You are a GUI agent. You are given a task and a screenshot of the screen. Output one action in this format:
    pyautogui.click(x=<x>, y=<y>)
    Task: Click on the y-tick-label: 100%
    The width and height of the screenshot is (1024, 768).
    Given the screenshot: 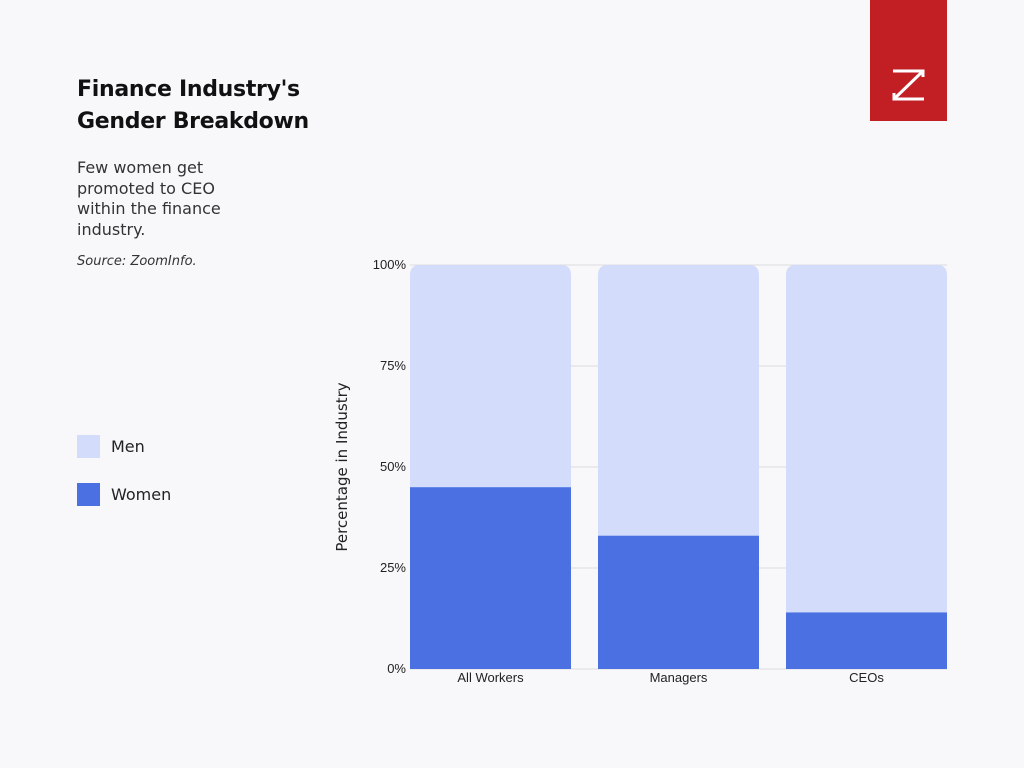 What is the action you would take?
    pyautogui.click(x=390, y=264)
    